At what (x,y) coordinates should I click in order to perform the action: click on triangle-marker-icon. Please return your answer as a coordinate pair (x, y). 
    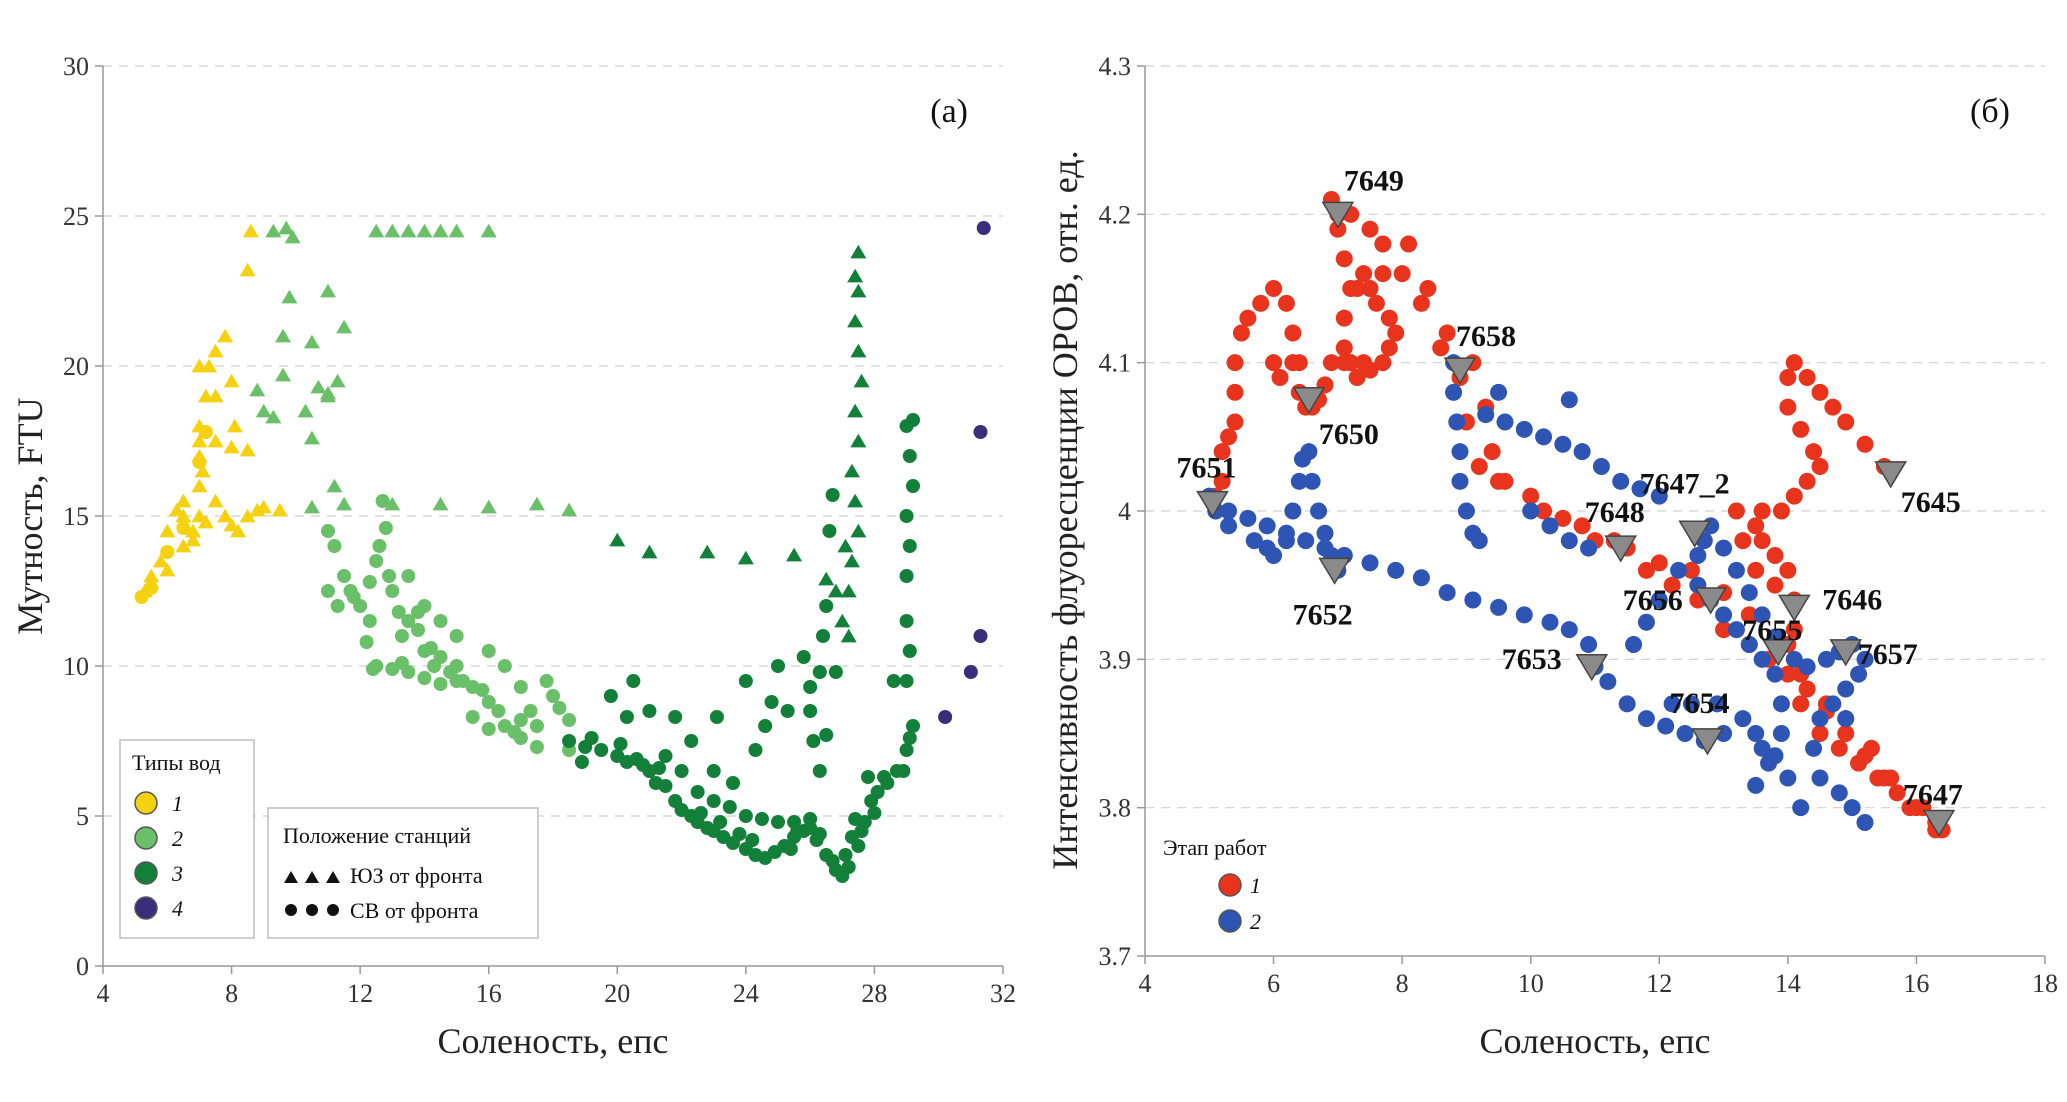
    Looking at the image, I should click on (312, 877).